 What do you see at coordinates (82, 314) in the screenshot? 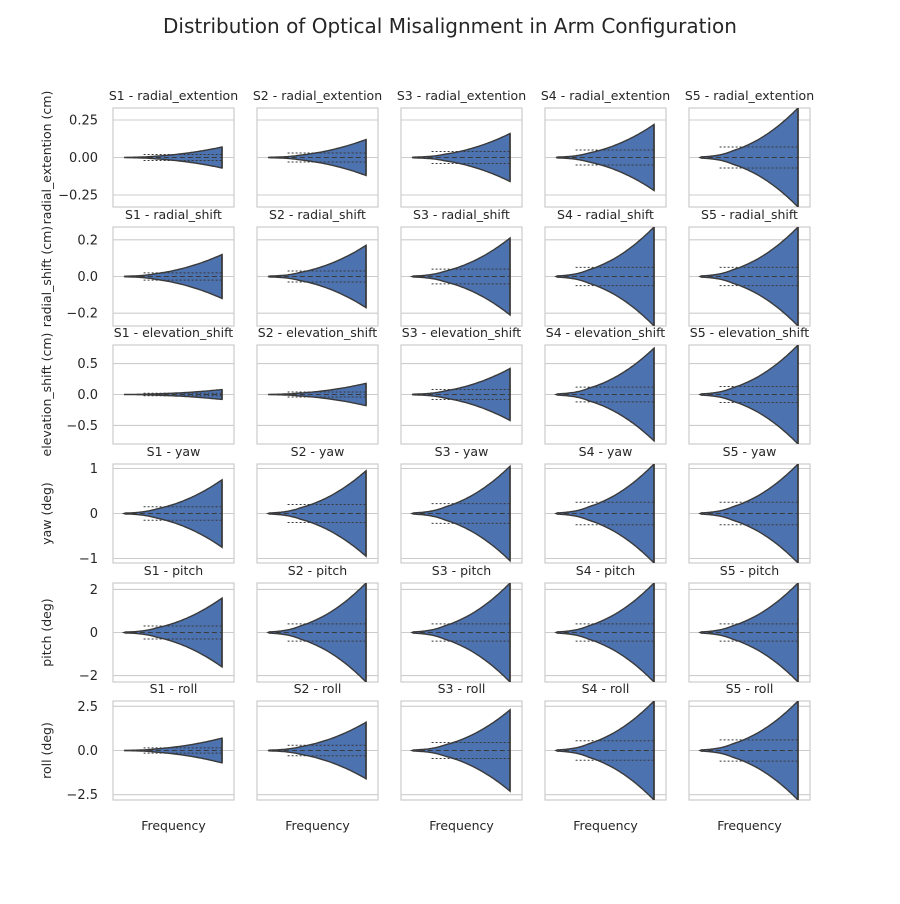
I see `y-tick-label: −0.2` at bounding box center [82, 314].